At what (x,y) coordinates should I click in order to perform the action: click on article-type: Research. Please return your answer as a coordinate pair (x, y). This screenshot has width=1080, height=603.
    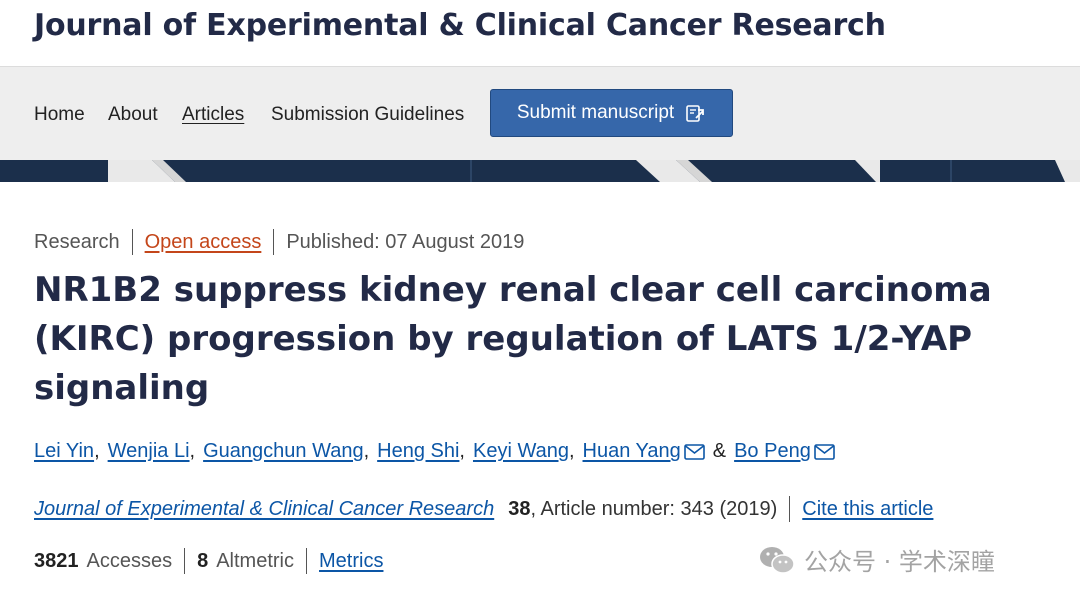
    Looking at the image, I should click on (77, 241).